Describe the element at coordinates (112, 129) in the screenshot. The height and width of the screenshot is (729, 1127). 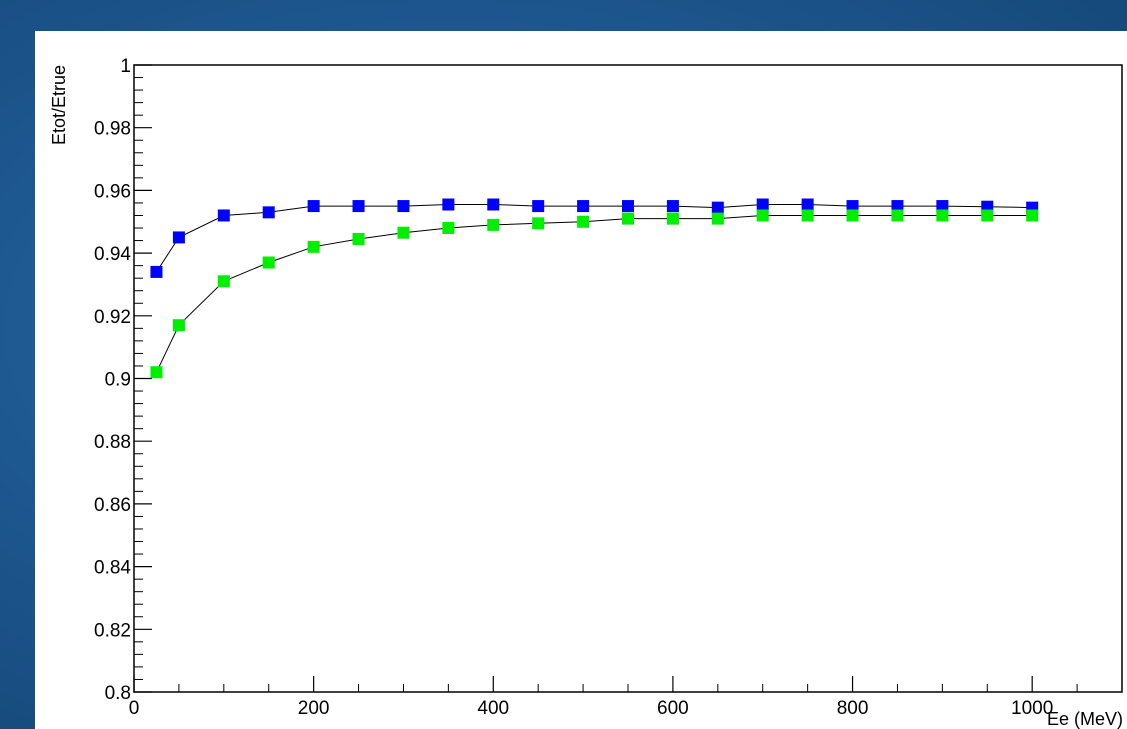
I see `y-tick-label: 0.98` at that location.